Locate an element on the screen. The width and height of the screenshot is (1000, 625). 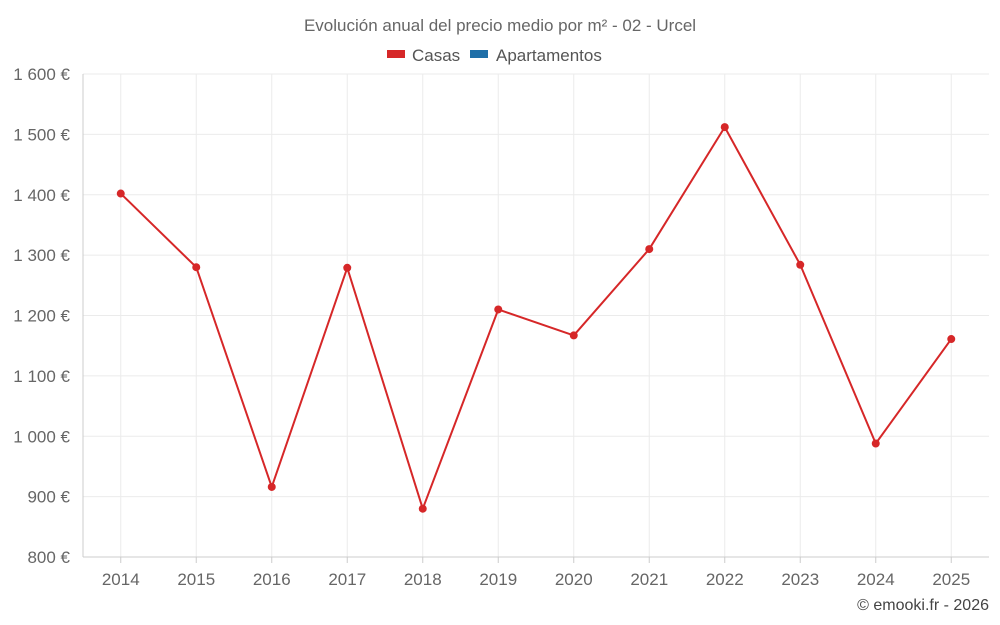
y-tick-label: 1 100 € is located at coordinates (41, 376).